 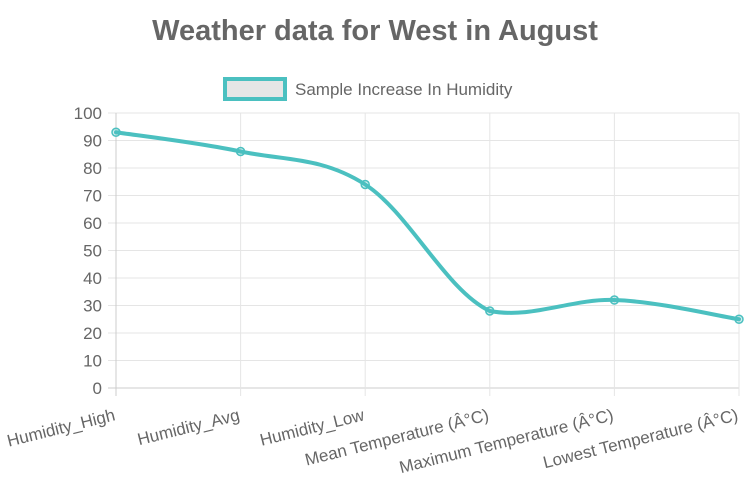 I want to click on y-tick-label: 40, so click(x=92, y=278).